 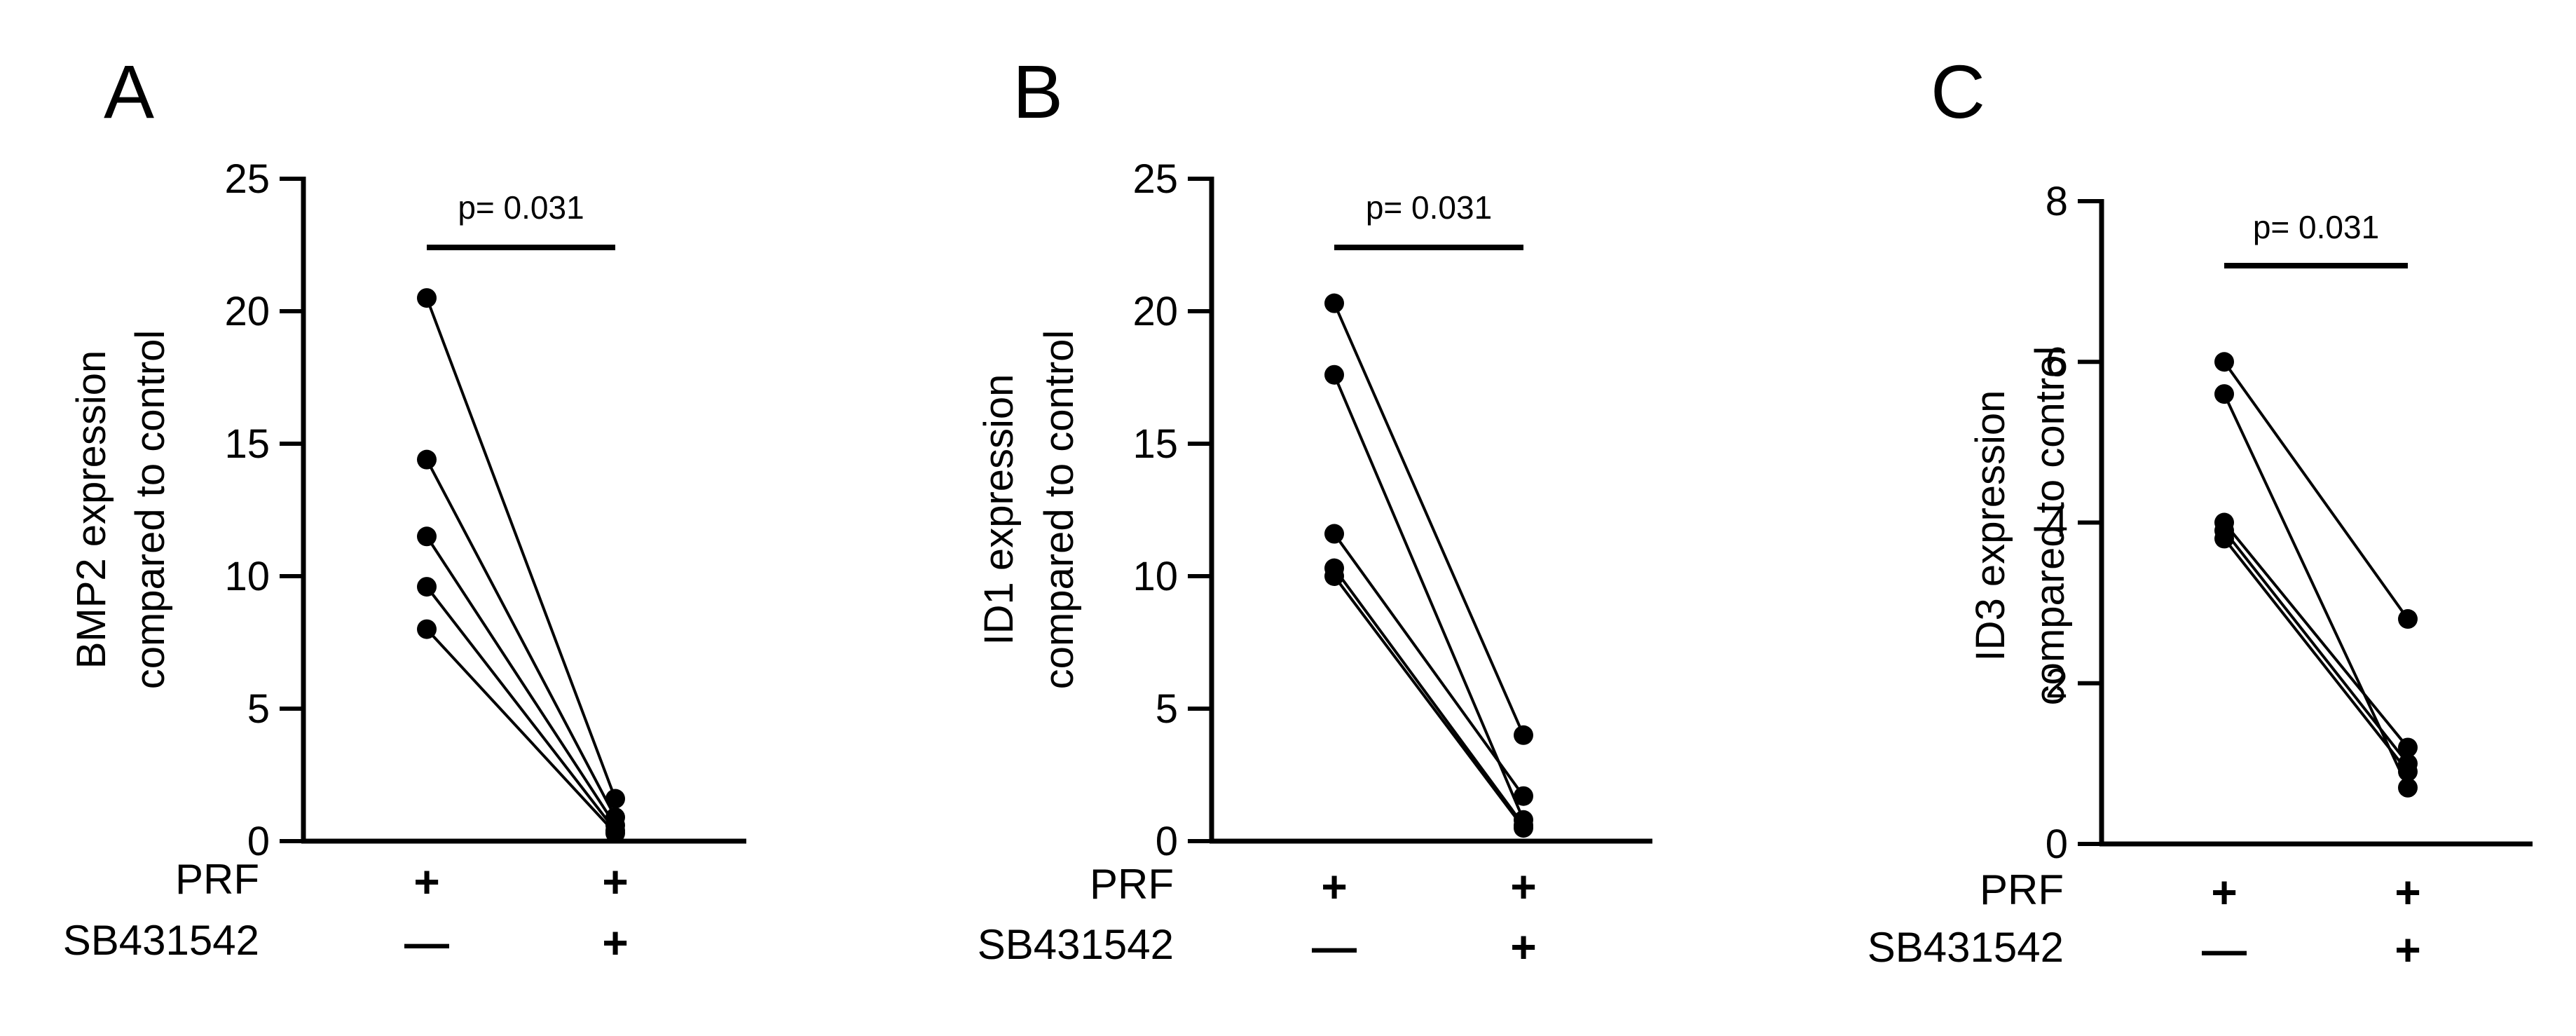 What do you see at coordinates (2022, 890) in the screenshot?
I see `row-label-c: PRF` at bounding box center [2022, 890].